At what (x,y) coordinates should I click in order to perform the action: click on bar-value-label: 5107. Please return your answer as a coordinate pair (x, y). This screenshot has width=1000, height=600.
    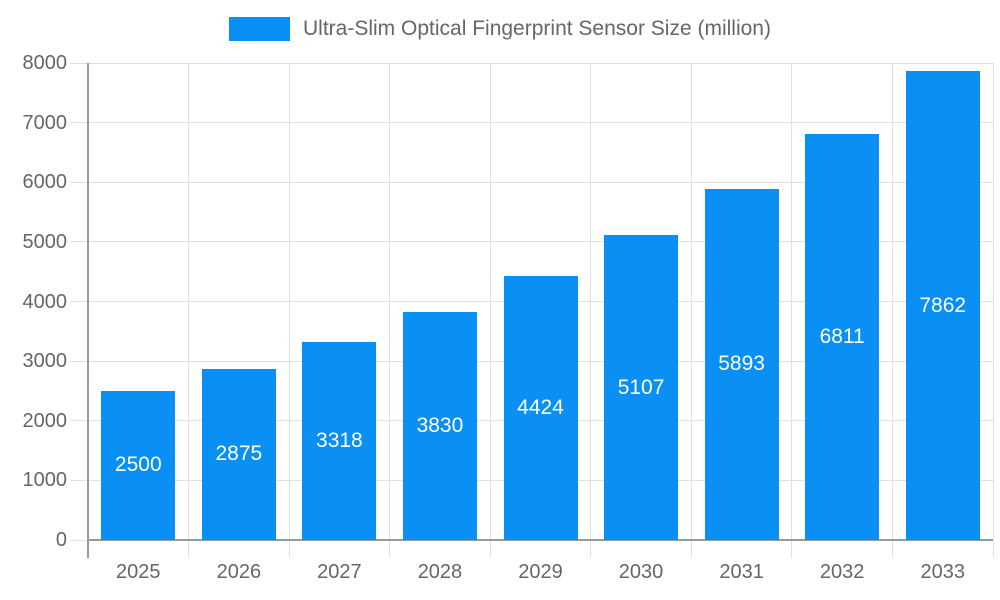
    Looking at the image, I should click on (641, 387).